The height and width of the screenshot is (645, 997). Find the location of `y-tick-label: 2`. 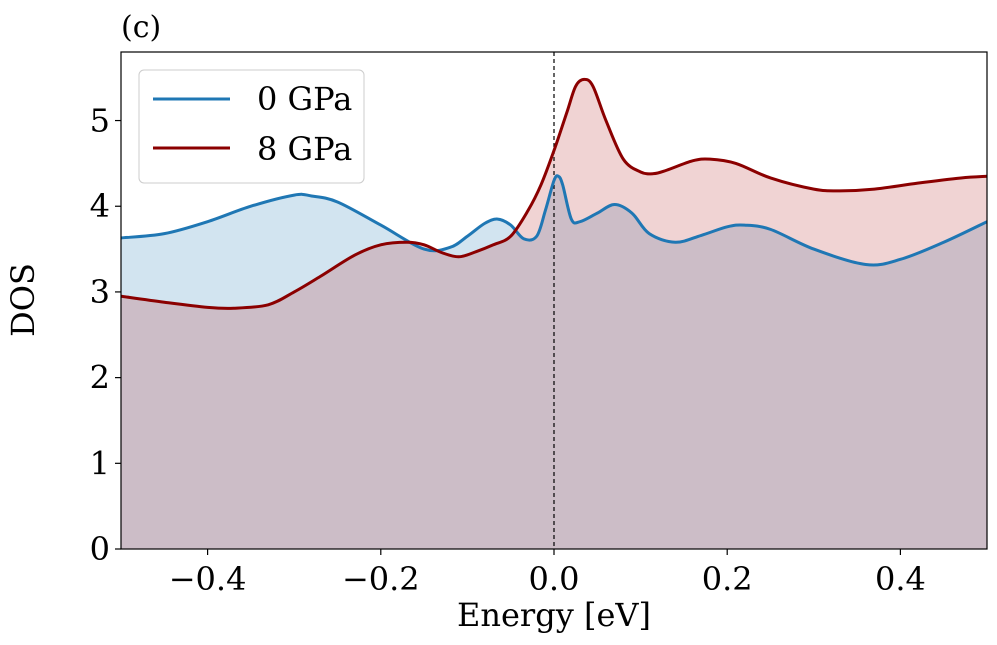

y-tick-label: 2 is located at coordinates (100, 378).